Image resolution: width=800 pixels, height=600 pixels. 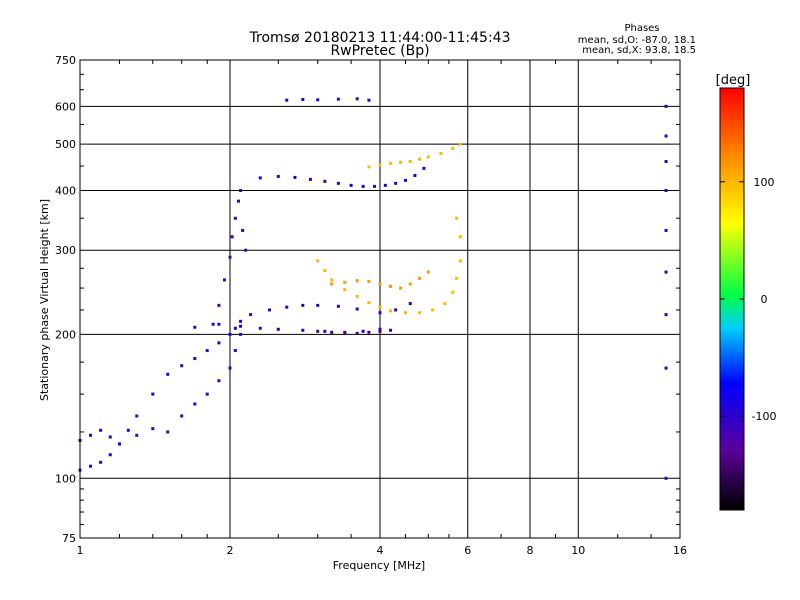 I want to click on x-tick-label: 16, so click(x=680, y=550).